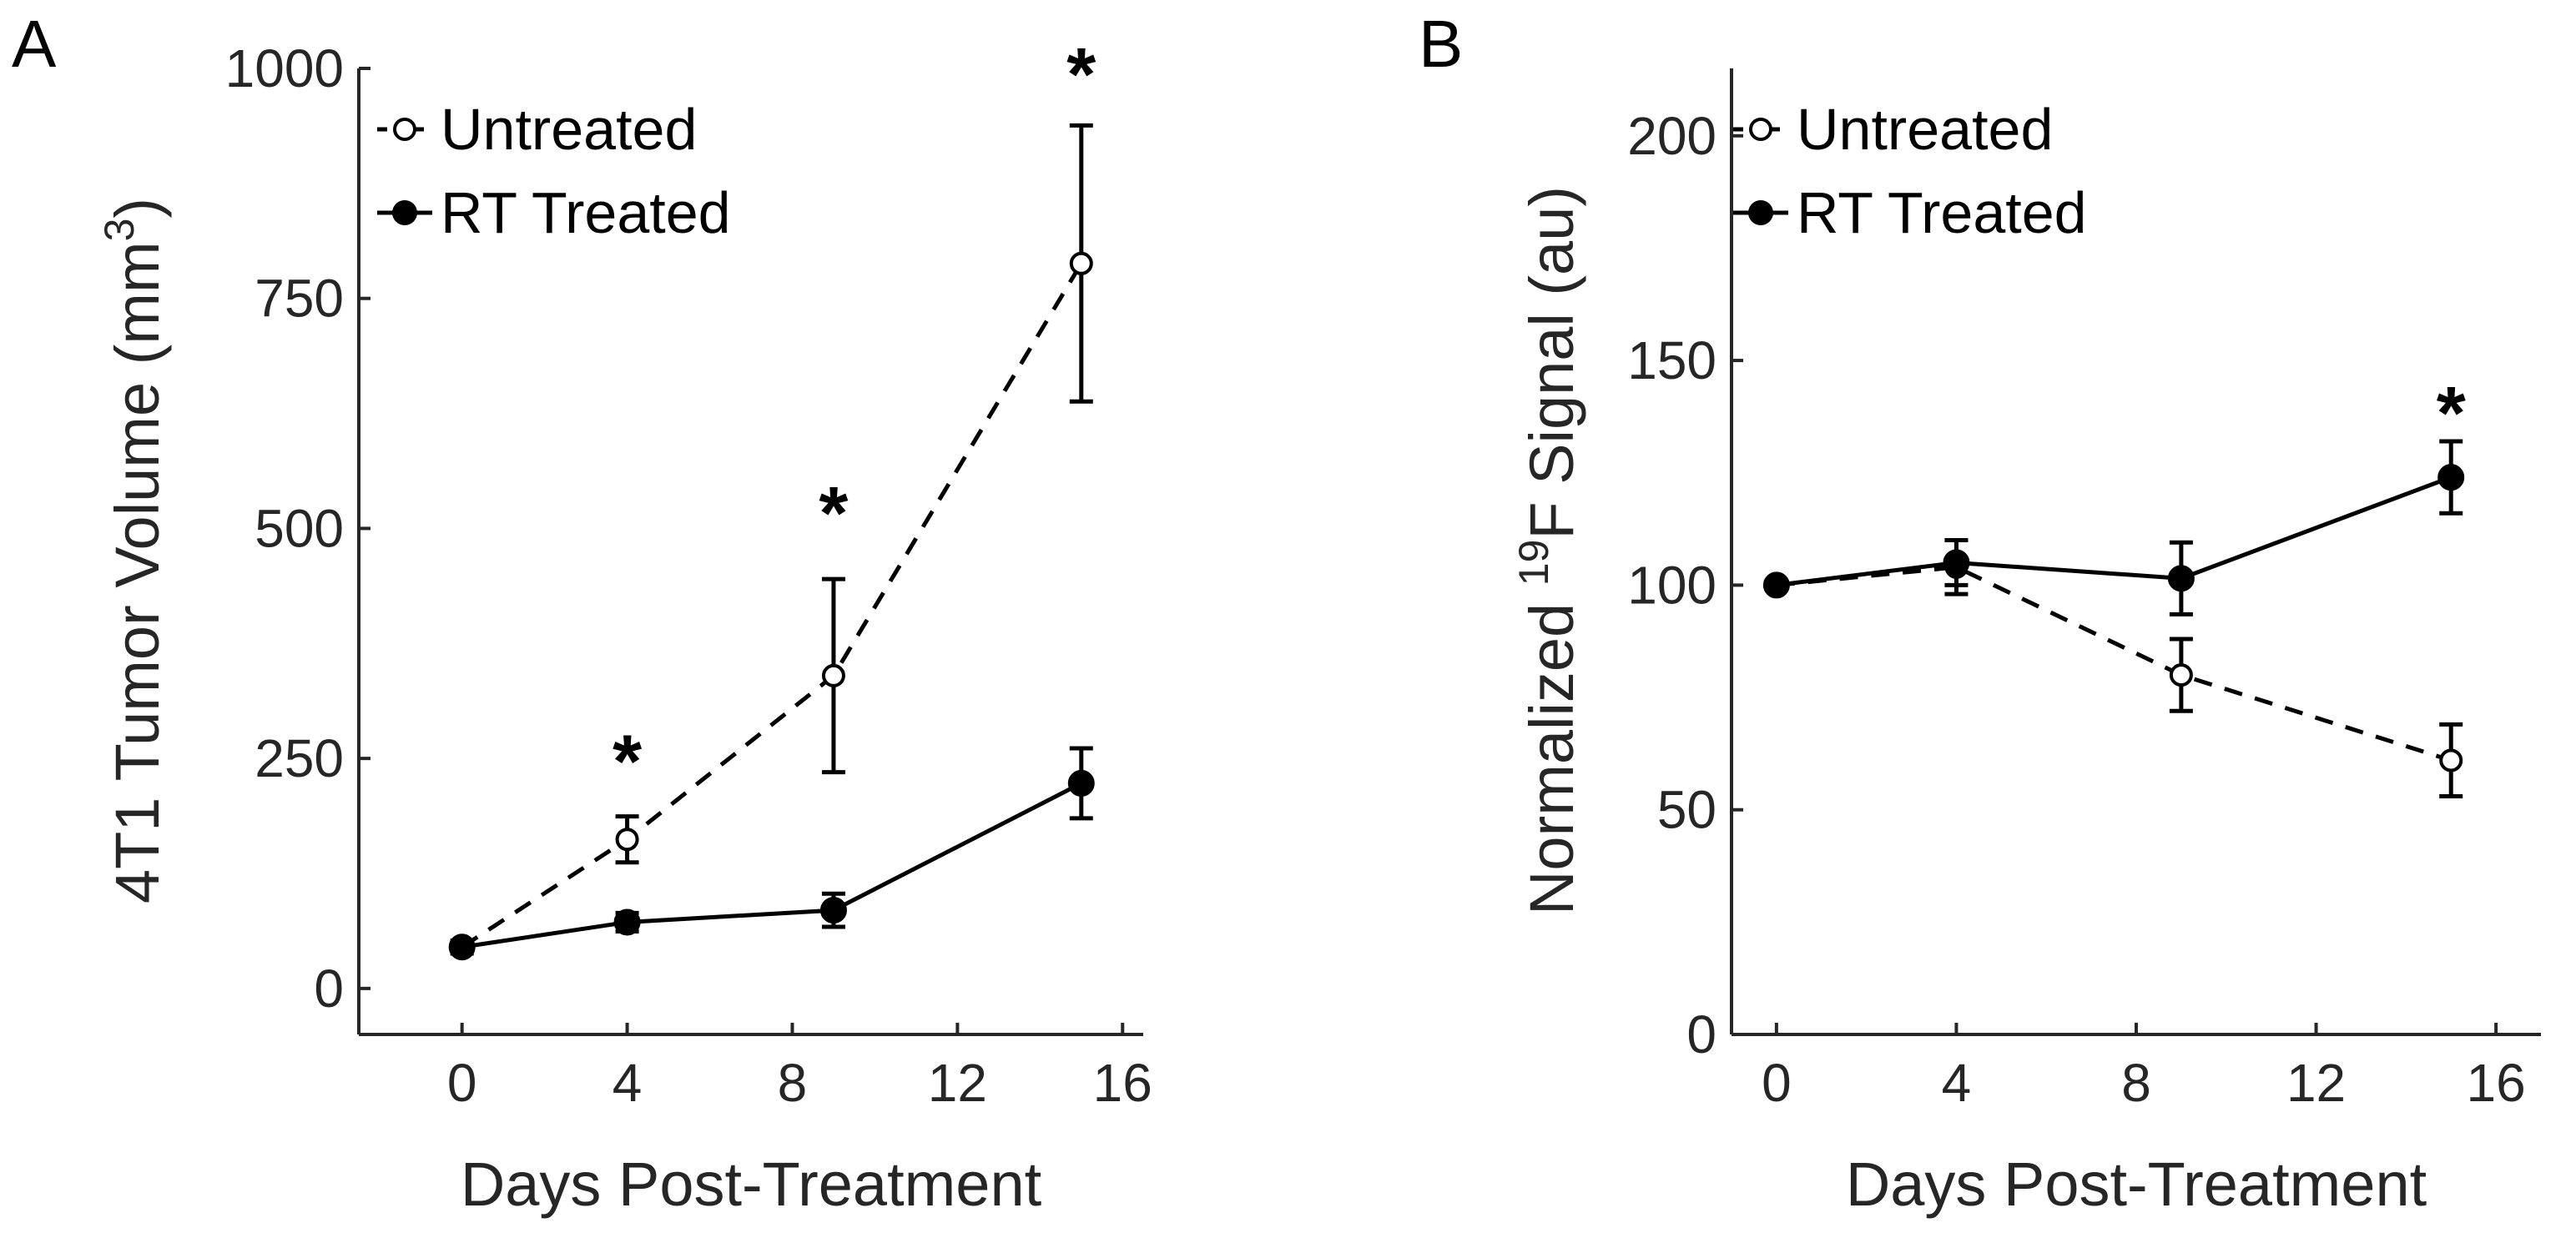 The height and width of the screenshot is (1233, 2576). What do you see at coordinates (284, 68) in the screenshot?
I see `y-tick-label: 1000` at bounding box center [284, 68].